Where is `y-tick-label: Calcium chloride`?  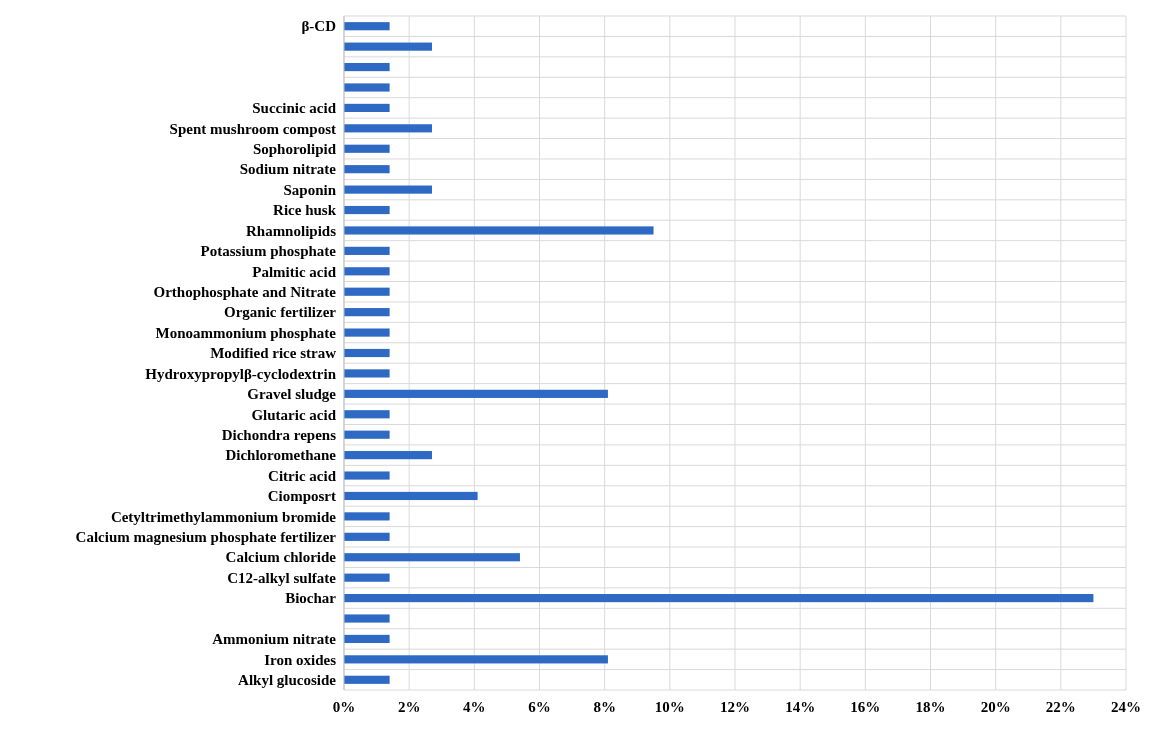 y-tick-label: Calcium chloride is located at coordinates (281, 557).